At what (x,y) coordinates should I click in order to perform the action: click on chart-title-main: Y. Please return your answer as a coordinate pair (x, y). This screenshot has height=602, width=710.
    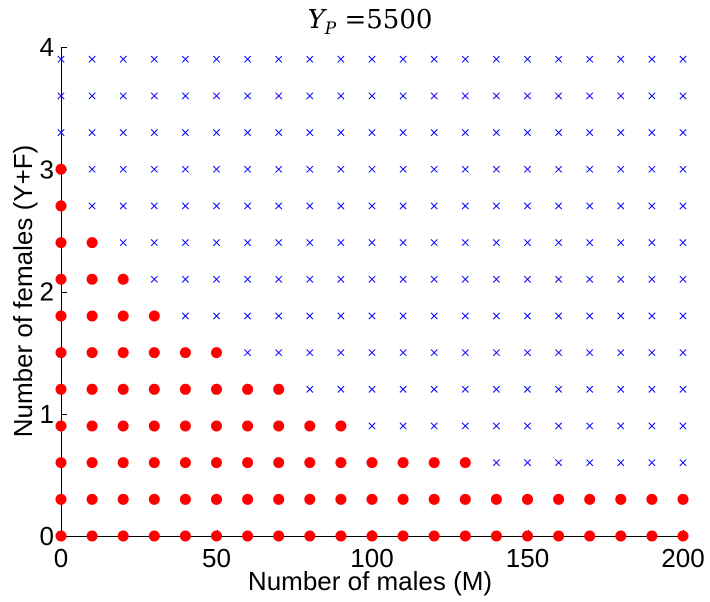
    Looking at the image, I should click on (318, 20).